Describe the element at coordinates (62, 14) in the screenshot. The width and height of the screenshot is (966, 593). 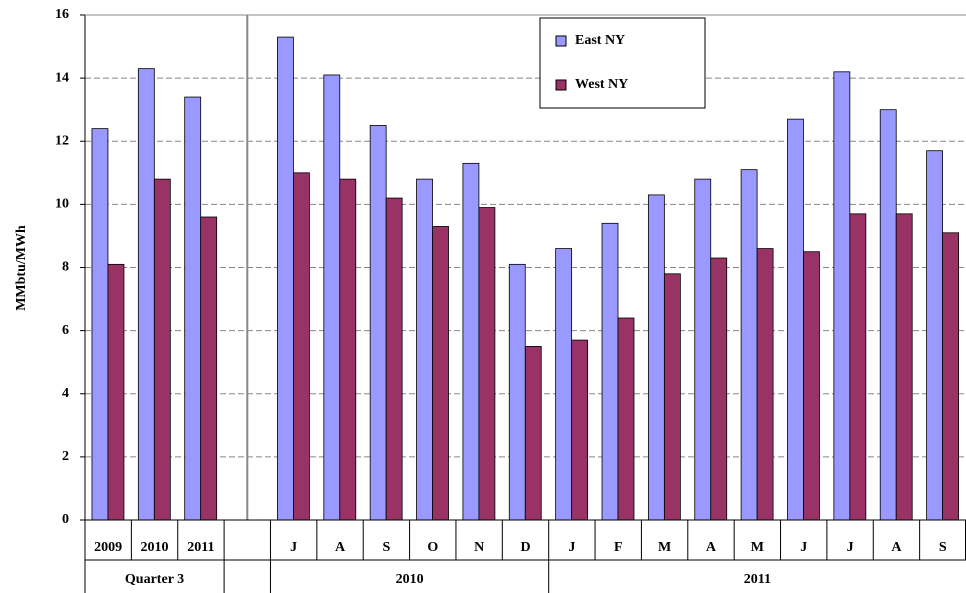
I see `y-tick-label: 16` at that location.